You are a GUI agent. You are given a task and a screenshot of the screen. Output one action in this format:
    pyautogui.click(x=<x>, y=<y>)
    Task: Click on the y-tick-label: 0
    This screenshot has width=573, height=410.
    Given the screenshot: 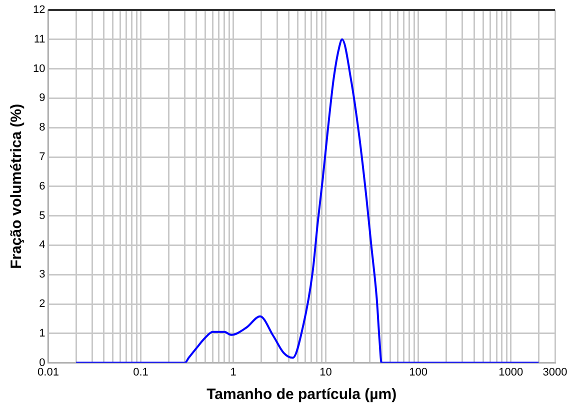 What is the action you would take?
    pyautogui.click(x=42, y=362)
    